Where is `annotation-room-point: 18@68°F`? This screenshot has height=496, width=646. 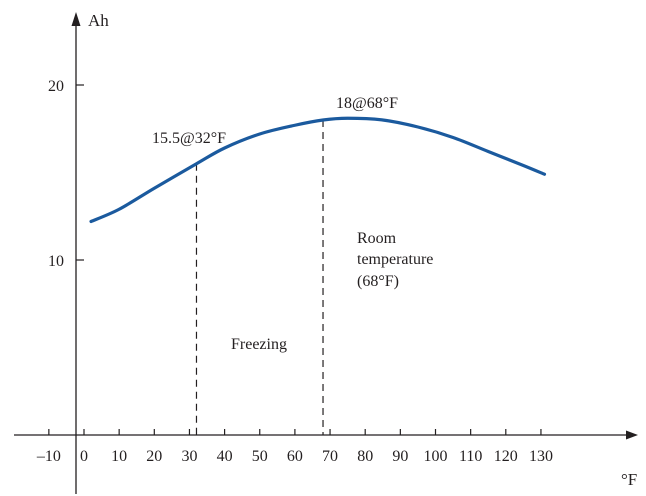 annotation-room-point: 18@68°F is located at coordinates (367, 103).